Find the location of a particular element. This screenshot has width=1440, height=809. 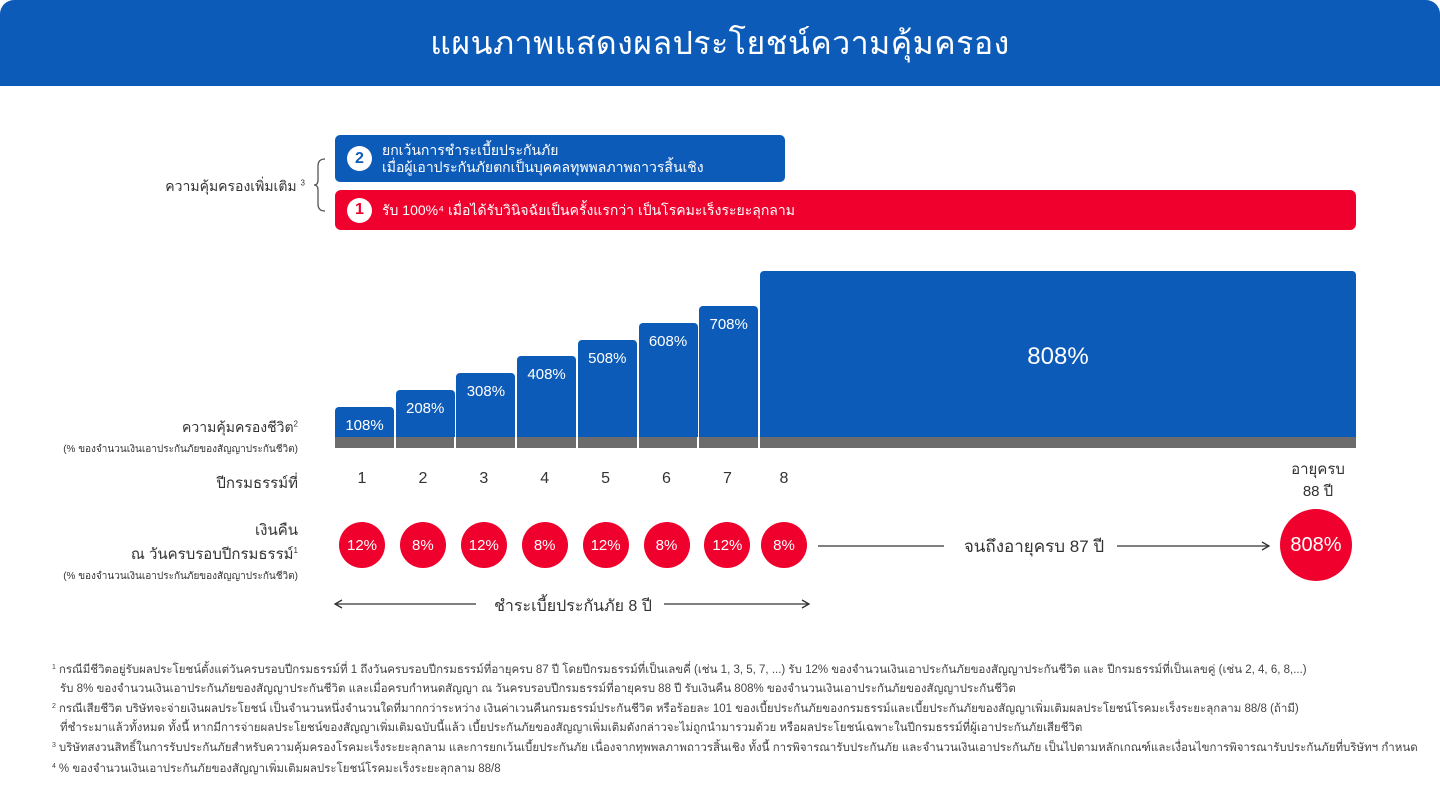

additional-coverage-sup: 3 is located at coordinates (302, 183).